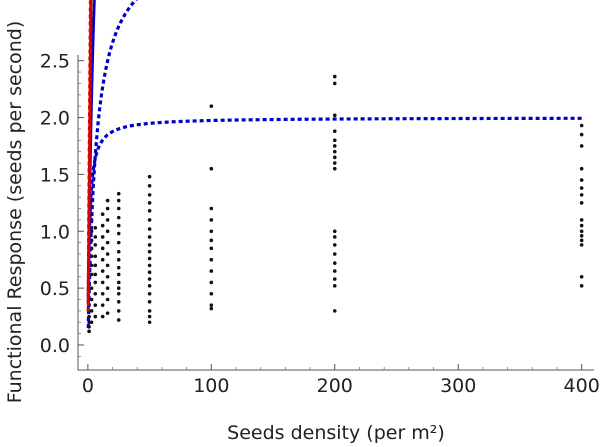 This screenshot has height=447, width=600. I want to click on x-tick-label: 100, so click(211, 386).